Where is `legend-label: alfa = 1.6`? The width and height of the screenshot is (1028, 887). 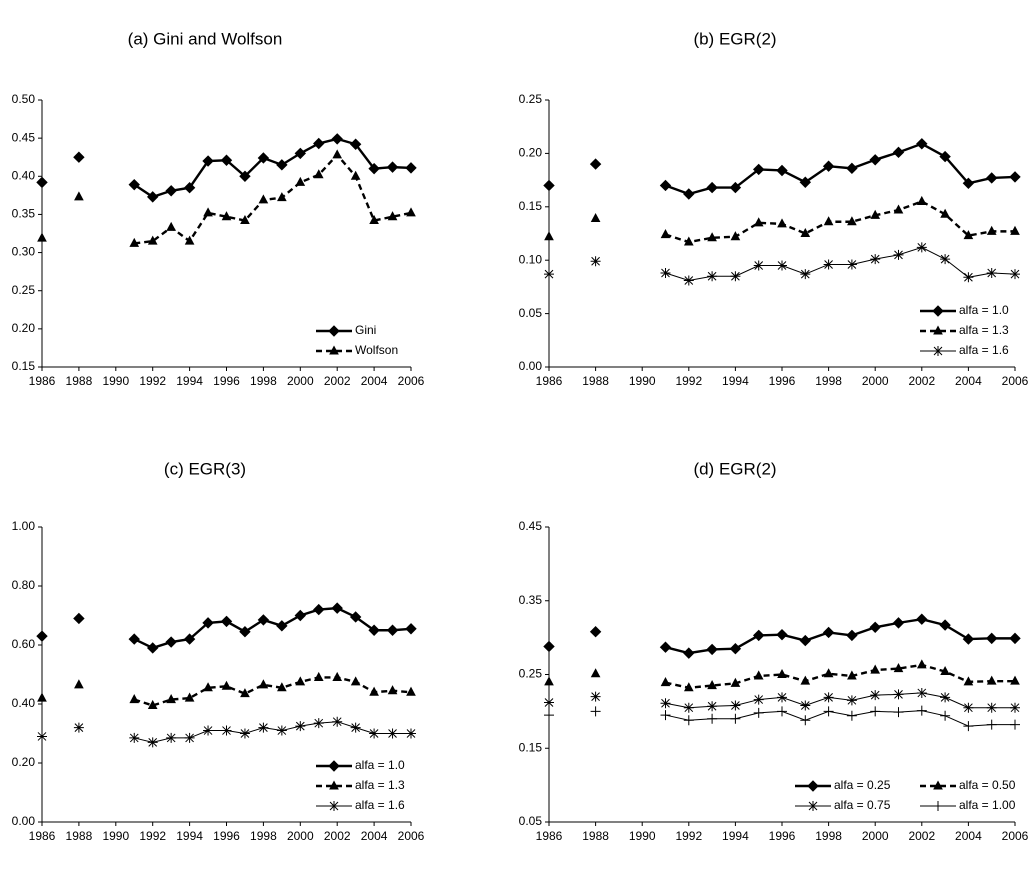
legend-label: alfa = 1.6 is located at coordinates (380, 805).